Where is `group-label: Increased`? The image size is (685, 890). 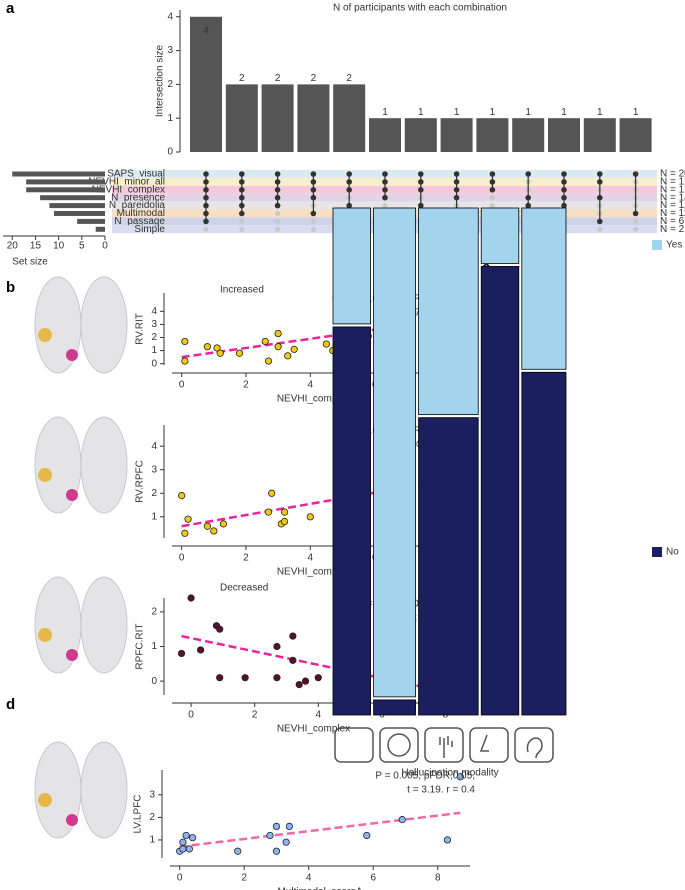
group-label: Increased is located at coordinates (242, 290).